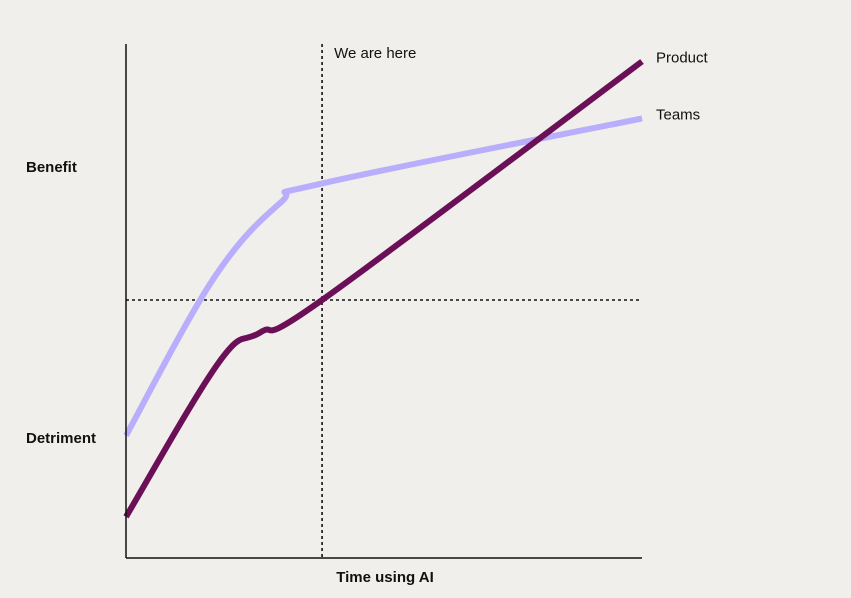 The height and width of the screenshot is (598, 851). I want to click on series-label-teams: Teams, so click(678, 114).